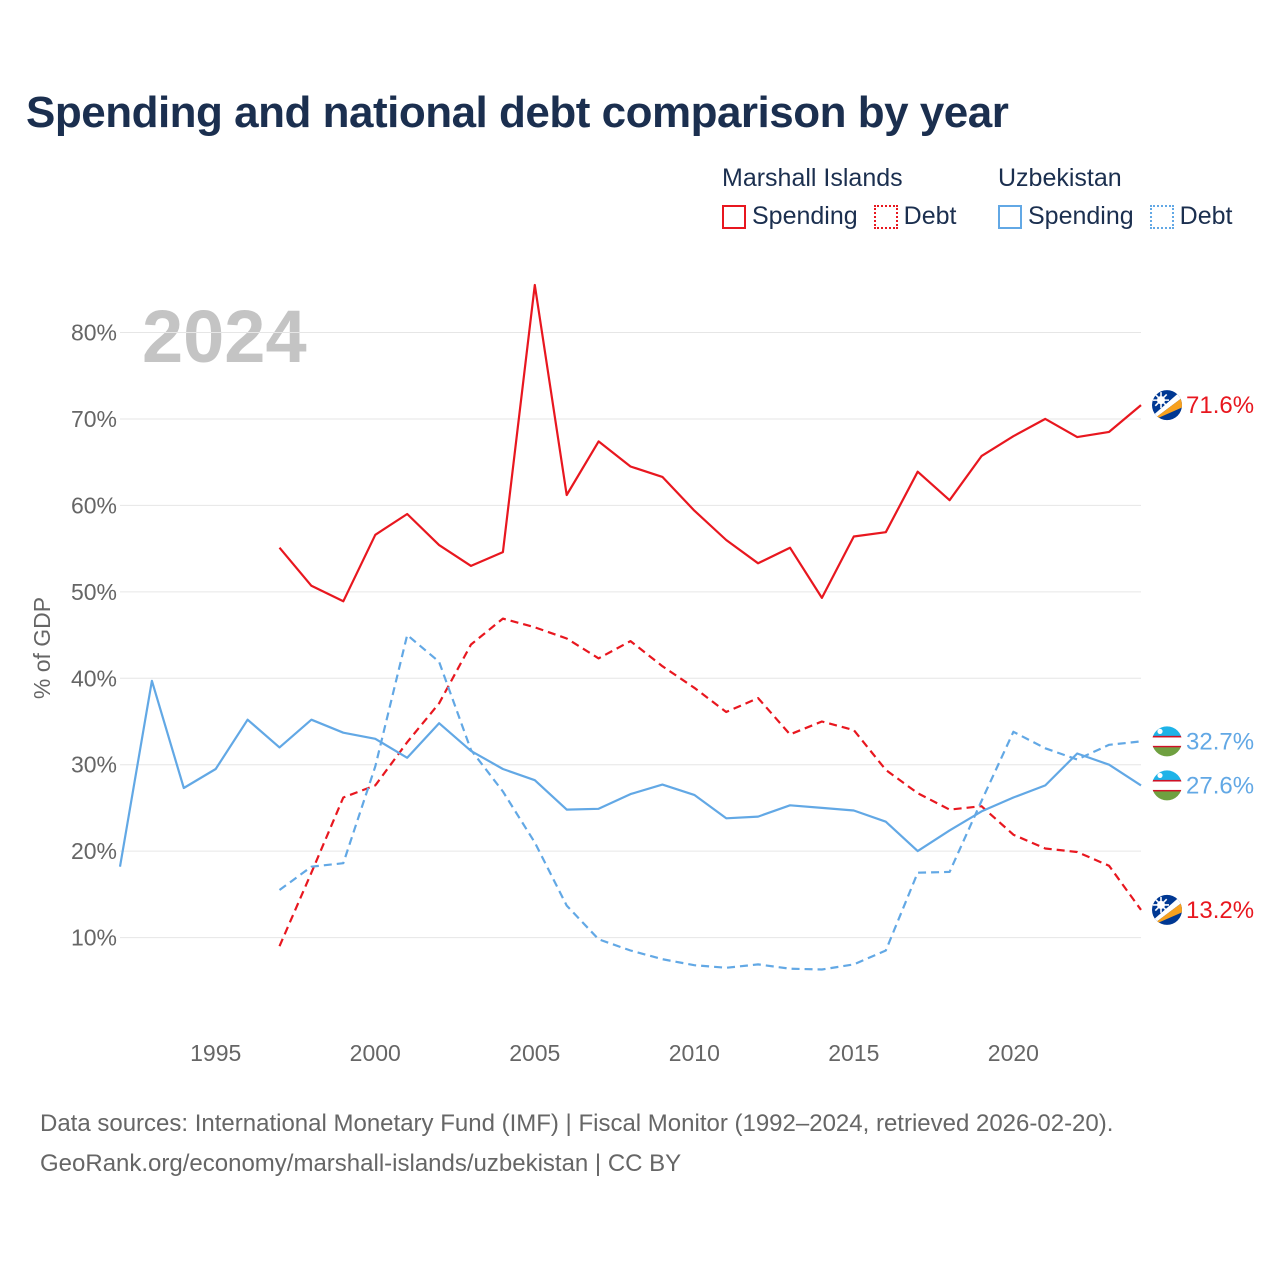 Image resolution: width=1280 pixels, height=1280 pixels. What do you see at coordinates (1013, 1053) in the screenshot?
I see `x-tick-label: 2020` at bounding box center [1013, 1053].